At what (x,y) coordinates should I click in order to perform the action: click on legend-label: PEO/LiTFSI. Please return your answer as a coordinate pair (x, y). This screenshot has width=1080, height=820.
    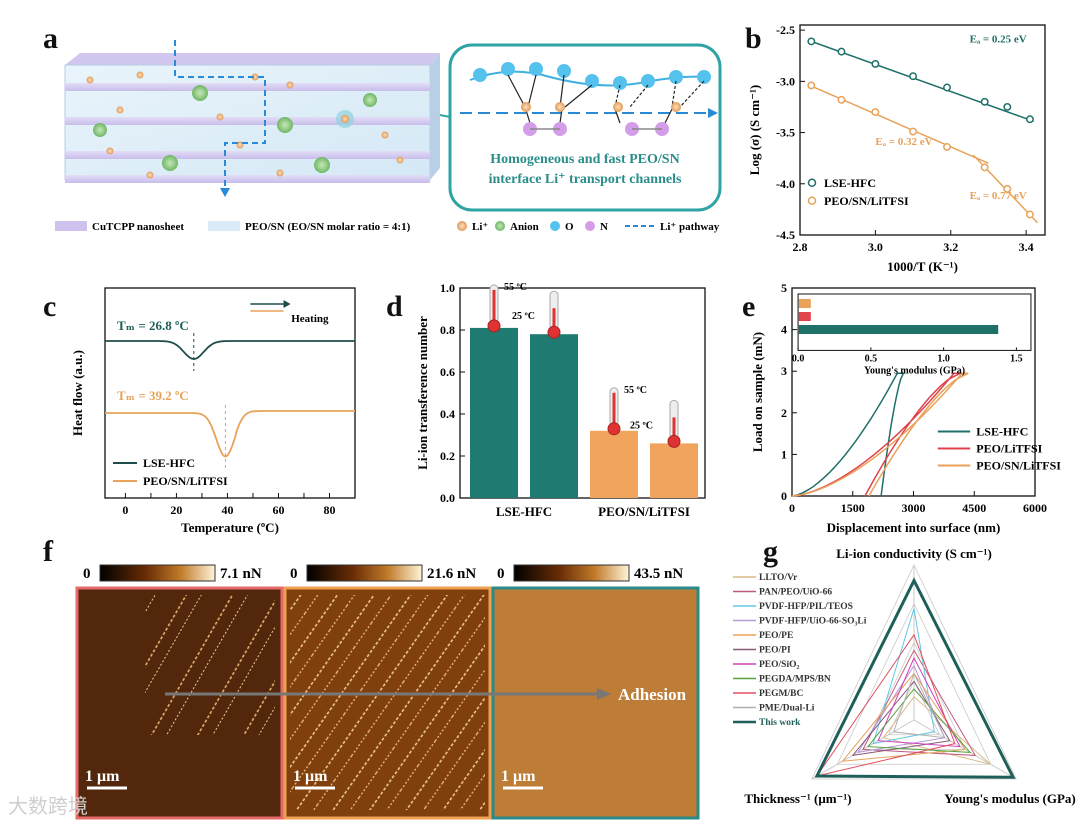
    Looking at the image, I should click on (1009, 449).